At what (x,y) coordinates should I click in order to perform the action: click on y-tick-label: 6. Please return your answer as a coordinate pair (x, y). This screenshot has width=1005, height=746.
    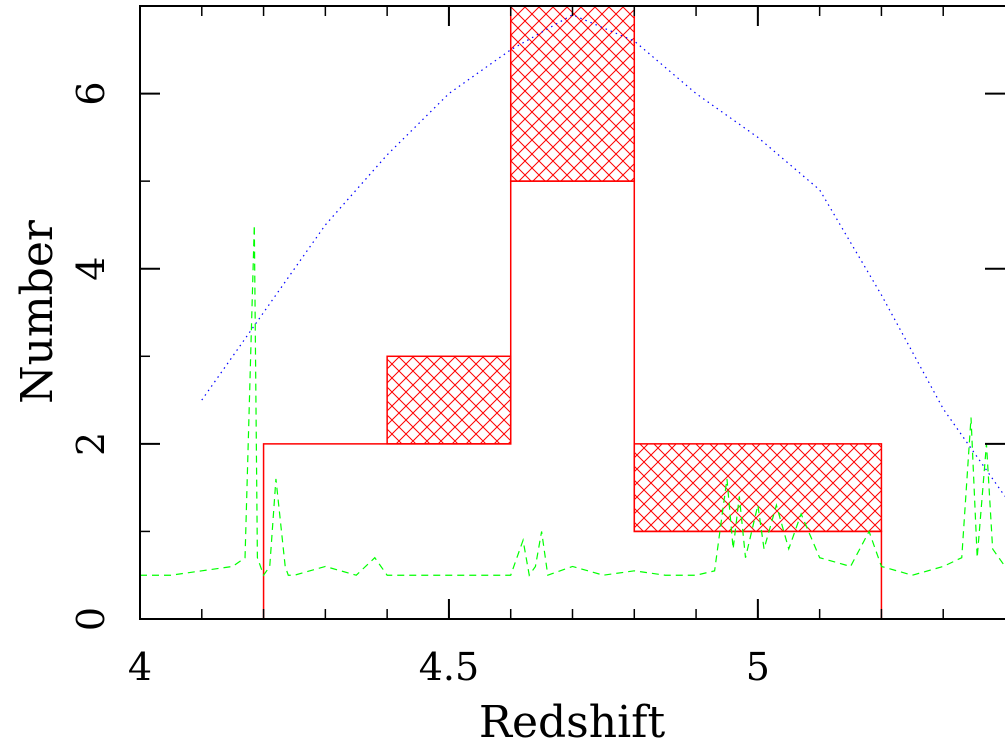
    Looking at the image, I should click on (91, 93).